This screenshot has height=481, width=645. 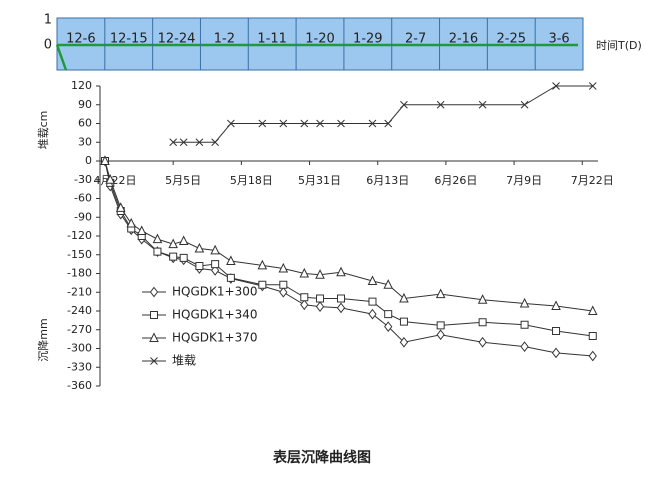 I want to click on x-tick-label: 4月22日, so click(x=115, y=180).